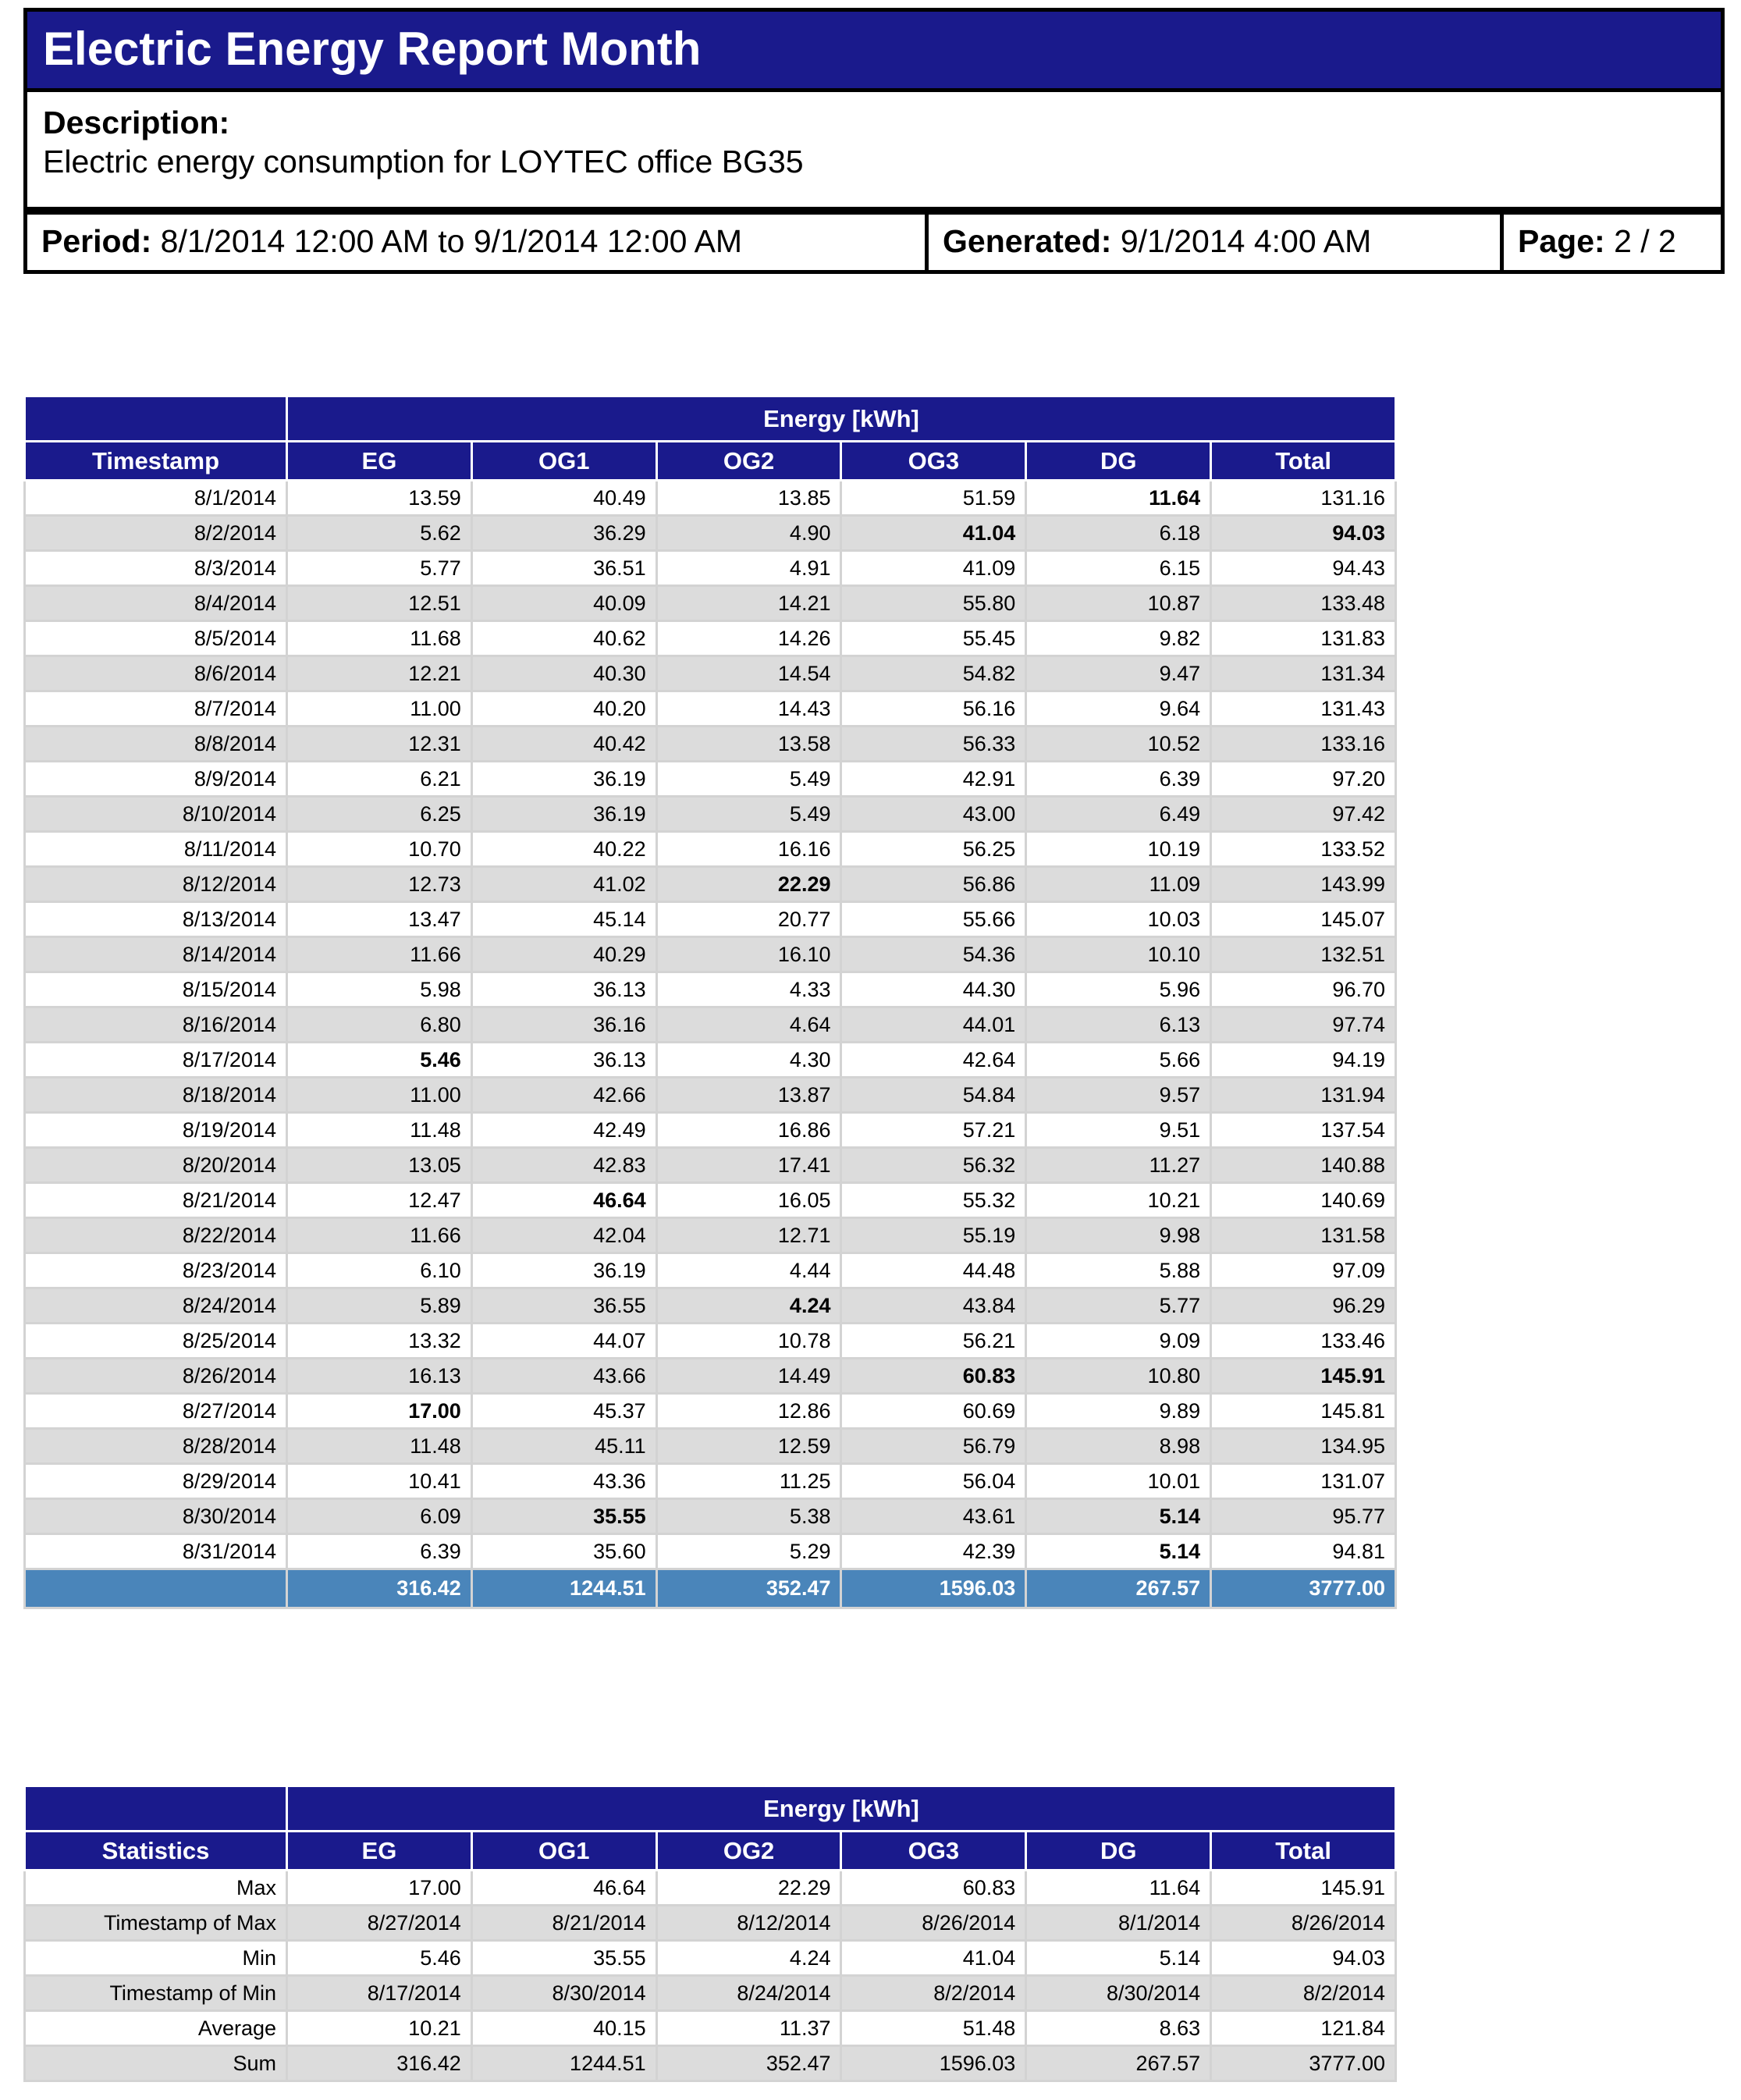 This screenshot has width=1741, height=2100. What do you see at coordinates (933, 497) in the screenshot?
I see `value-cell: 51.59` at bounding box center [933, 497].